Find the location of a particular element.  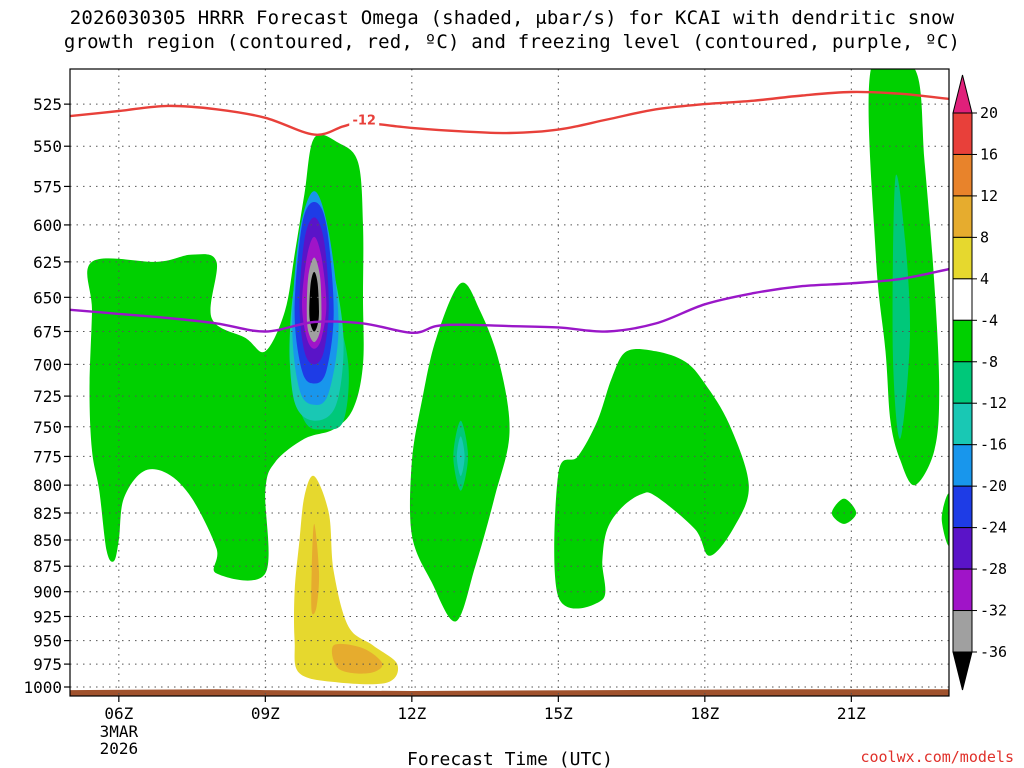

colorbar-label-5: -4 is located at coordinates (989, 320).